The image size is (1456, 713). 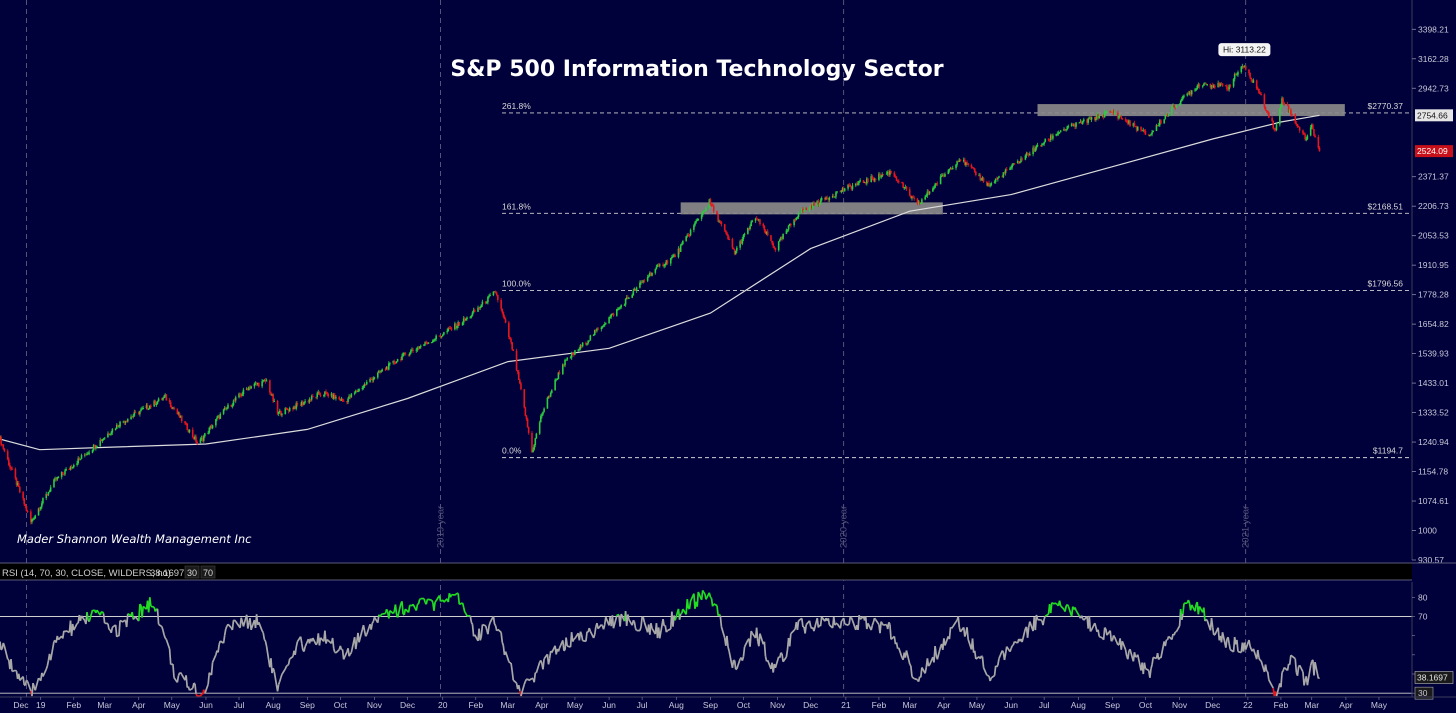 What do you see at coordinates (706, 643) in the screenshot?
I see `rsi-pane` at bounding box center [706, 643].